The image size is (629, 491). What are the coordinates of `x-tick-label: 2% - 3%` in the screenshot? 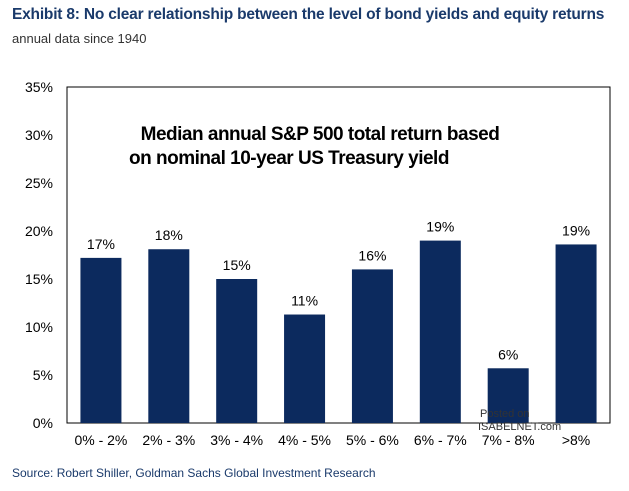 It's located at (168, 440).